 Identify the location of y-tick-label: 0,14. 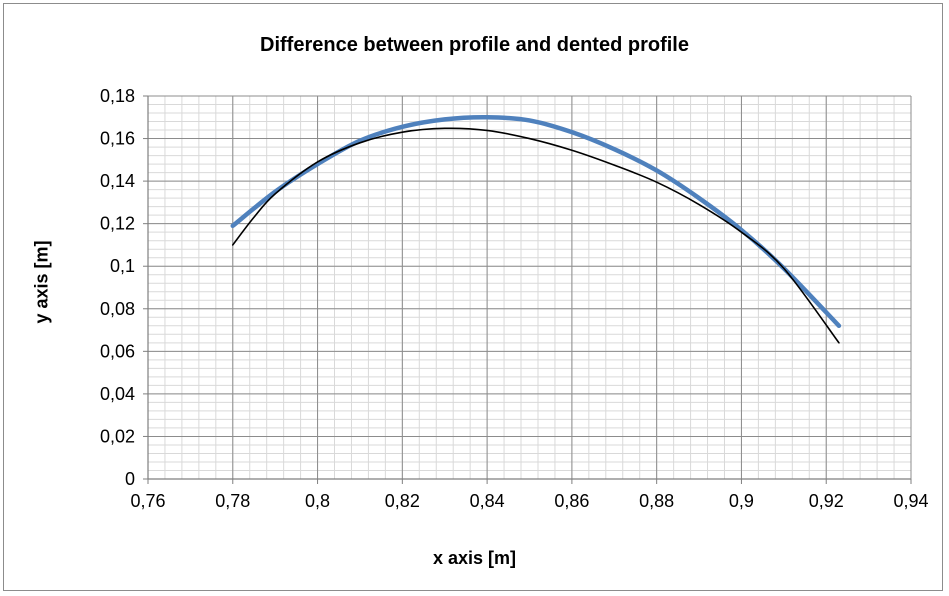
(117, 181).